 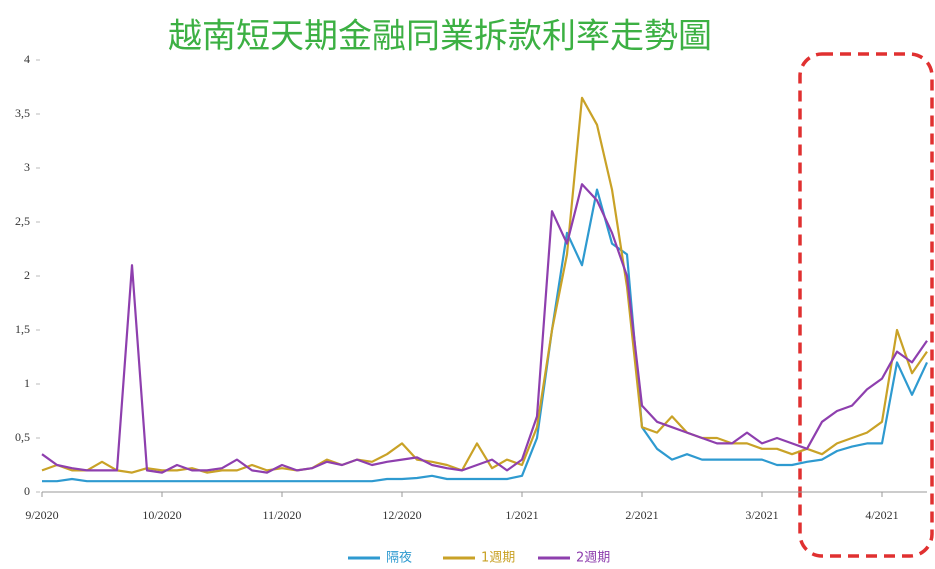 What do you see at coordinates (521, 515) in the screenshot?
I see `x-tick-label: 1/2021` at bounding box center [521, 515].